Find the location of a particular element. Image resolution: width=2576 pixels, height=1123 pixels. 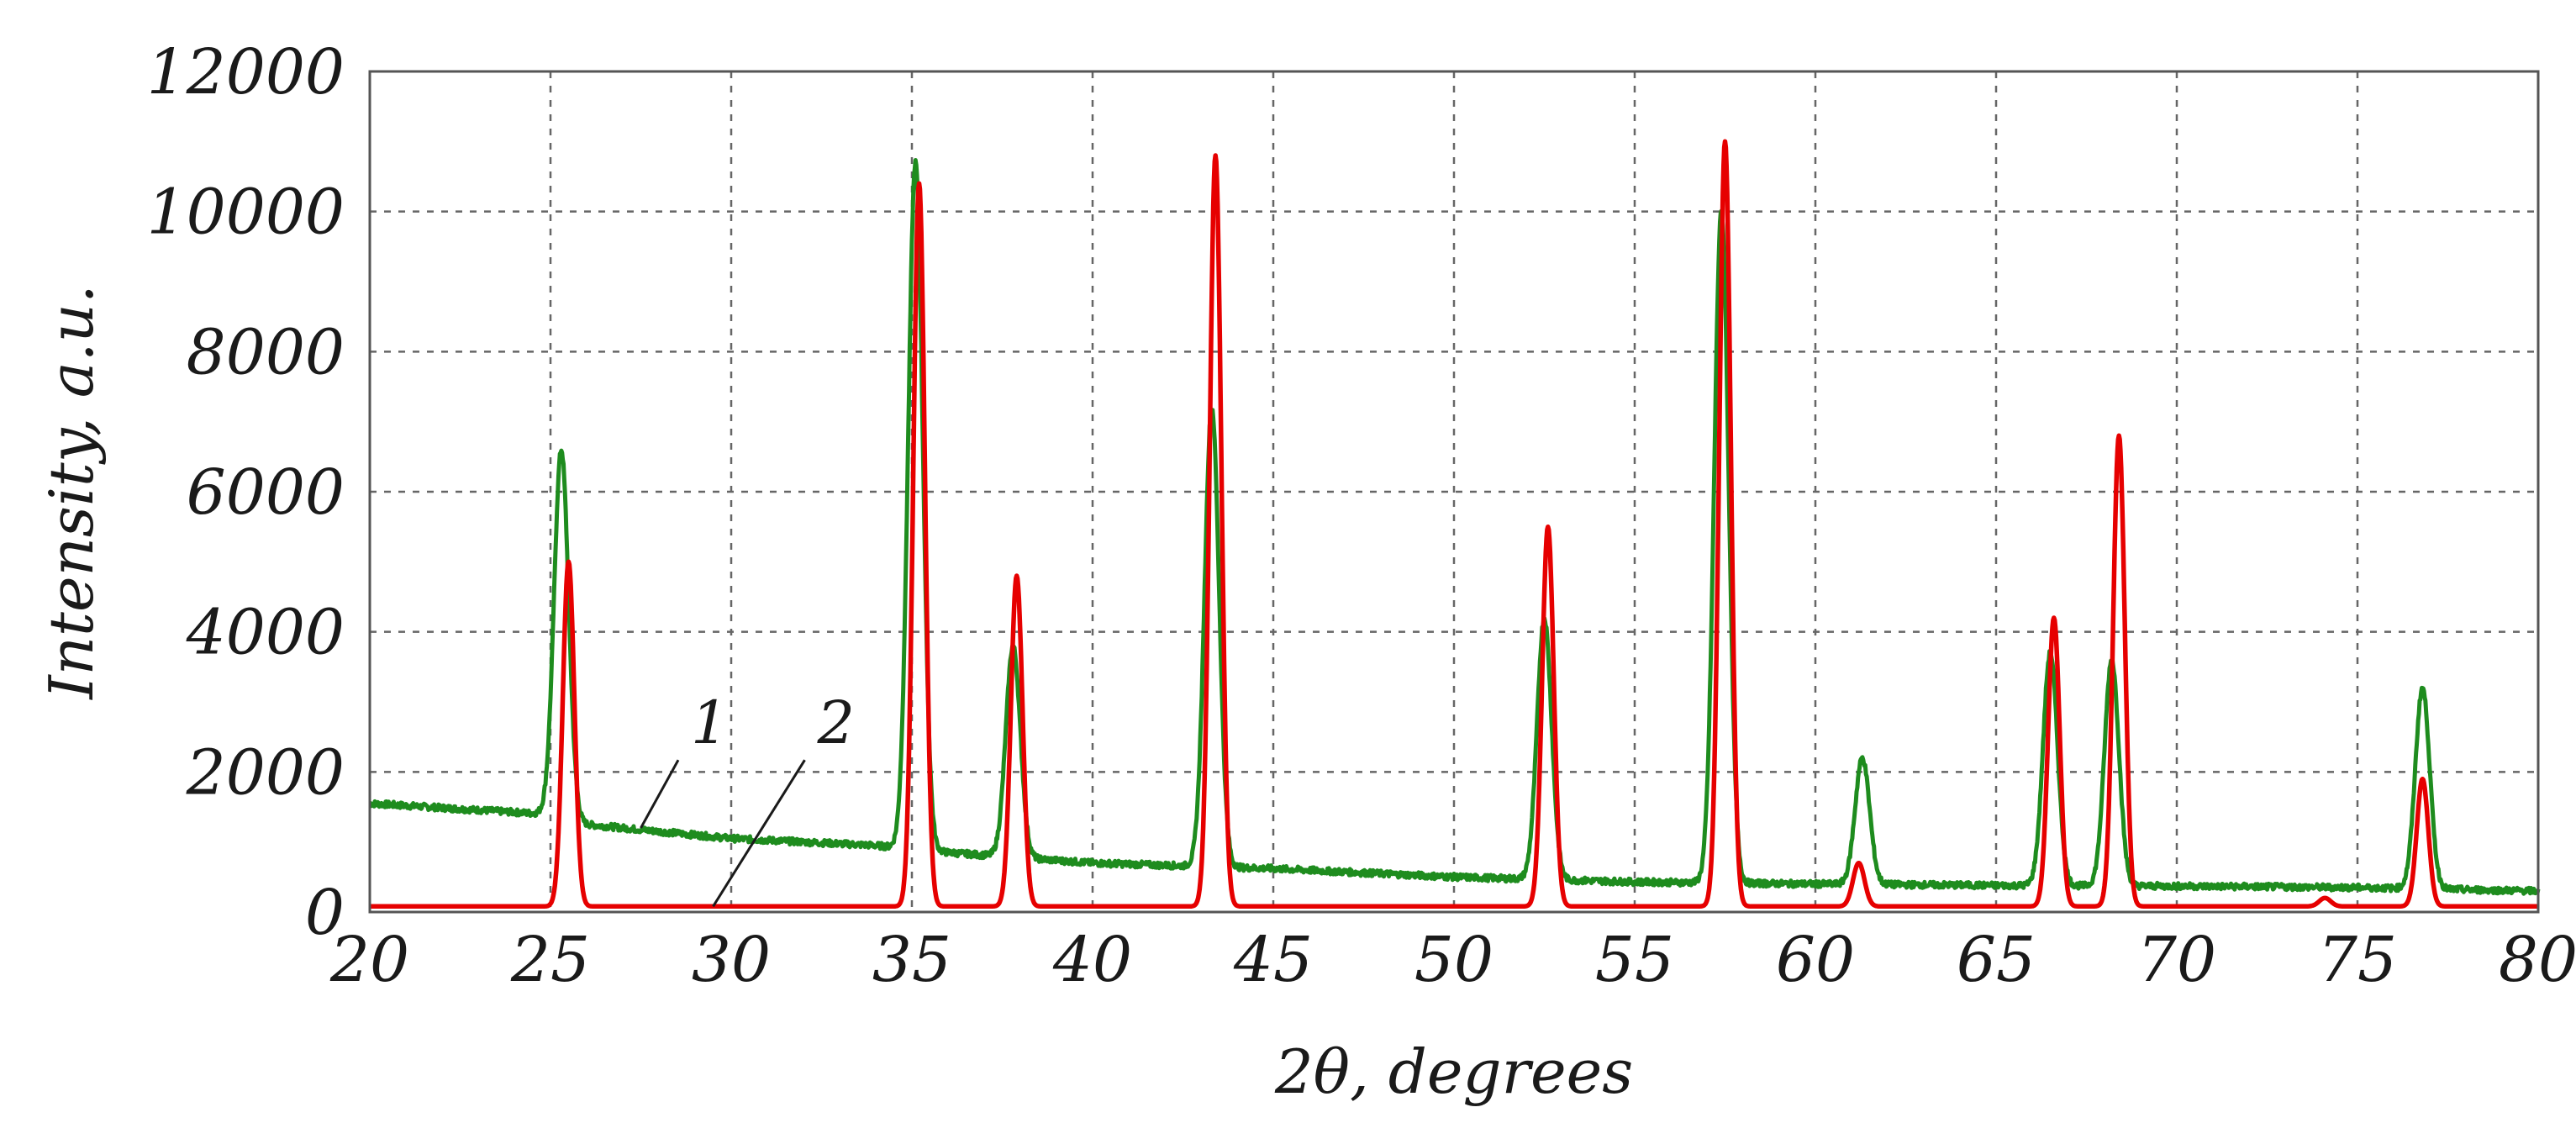

annotation-label-2: 2 is located at coordinates (836, 722).